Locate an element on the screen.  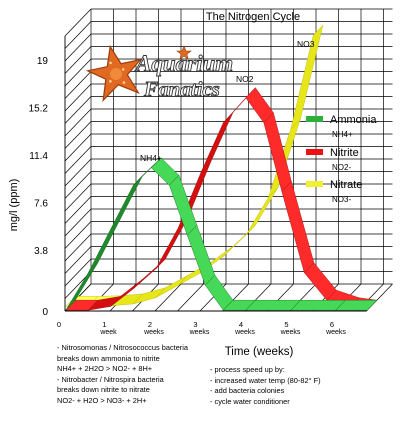
y-tick-label: 7.6 is located at coordinates (41, 204).